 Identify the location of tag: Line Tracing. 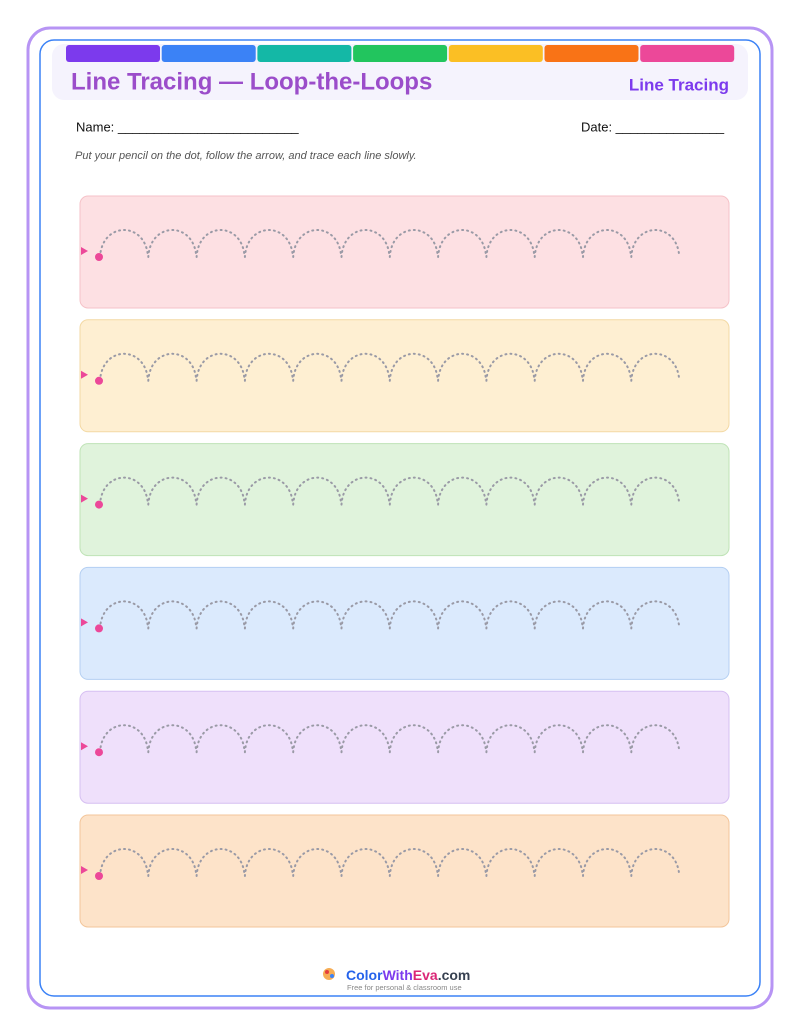
(679, 84).